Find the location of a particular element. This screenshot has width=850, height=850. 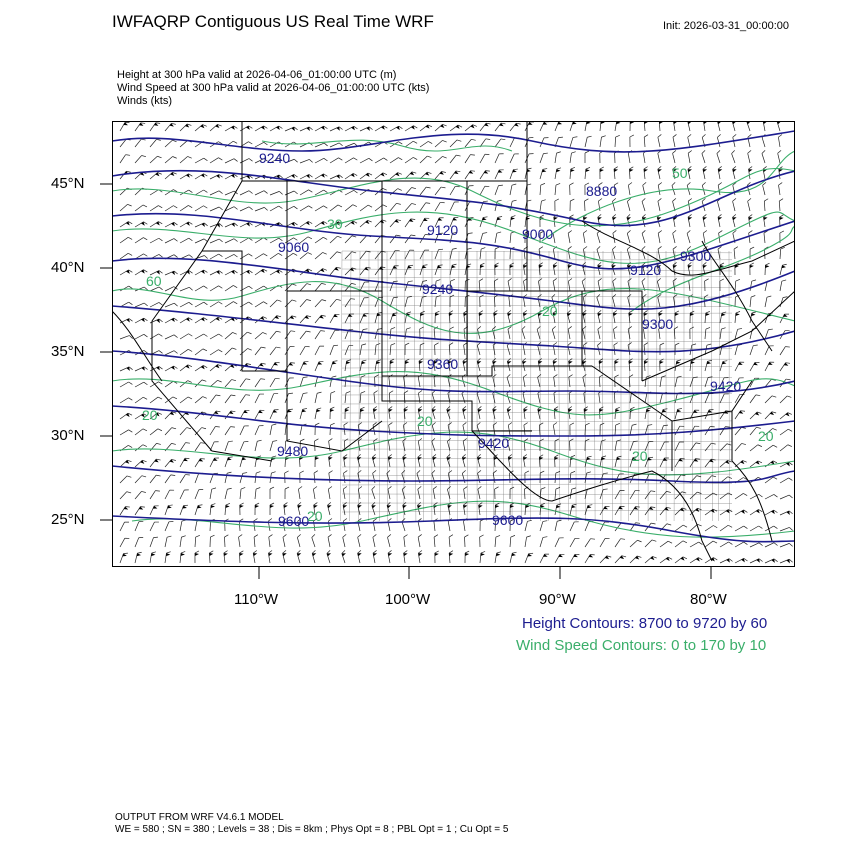

wind-label: 20 is located at coordinates (550, 311).